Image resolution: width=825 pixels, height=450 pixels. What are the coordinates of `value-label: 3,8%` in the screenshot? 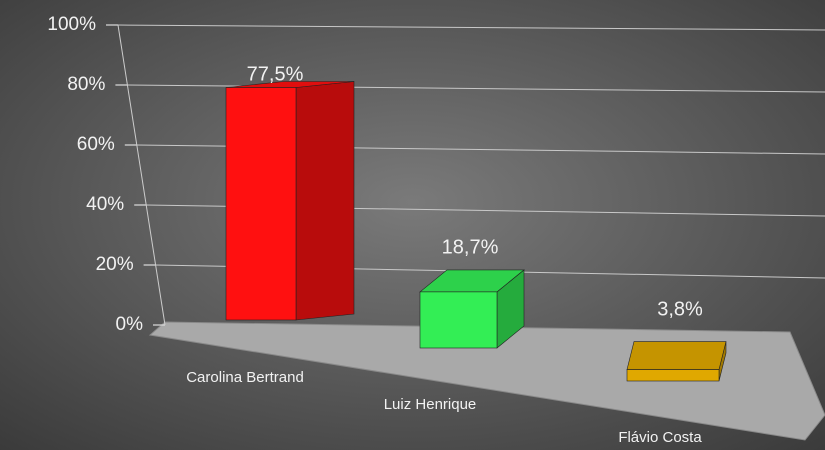 It's located at (680, 309).